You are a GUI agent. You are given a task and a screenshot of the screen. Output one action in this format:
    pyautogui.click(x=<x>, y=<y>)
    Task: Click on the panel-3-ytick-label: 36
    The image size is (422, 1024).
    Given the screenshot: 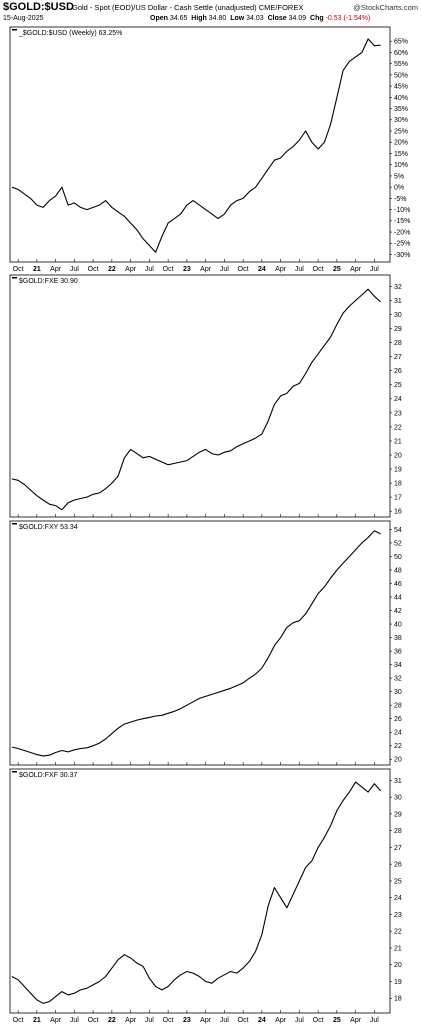 What is the action you would take?
    pyautogui.click(x=398, y=652)
    